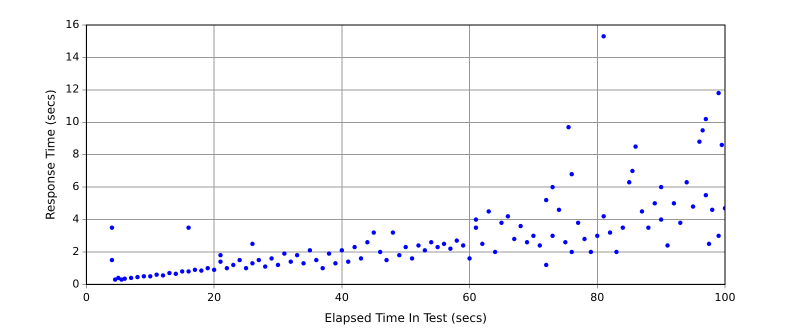 This screenshot has width=800, height=330. I want to click on y-tick-label: 16, so click(72, 24).